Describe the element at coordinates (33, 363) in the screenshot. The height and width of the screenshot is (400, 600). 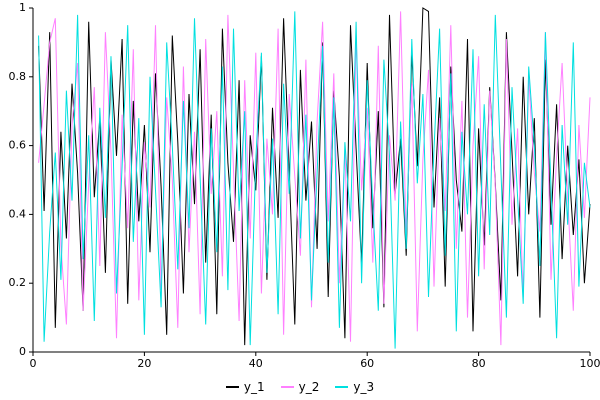
I see `x-tick-label: 0` at that location.